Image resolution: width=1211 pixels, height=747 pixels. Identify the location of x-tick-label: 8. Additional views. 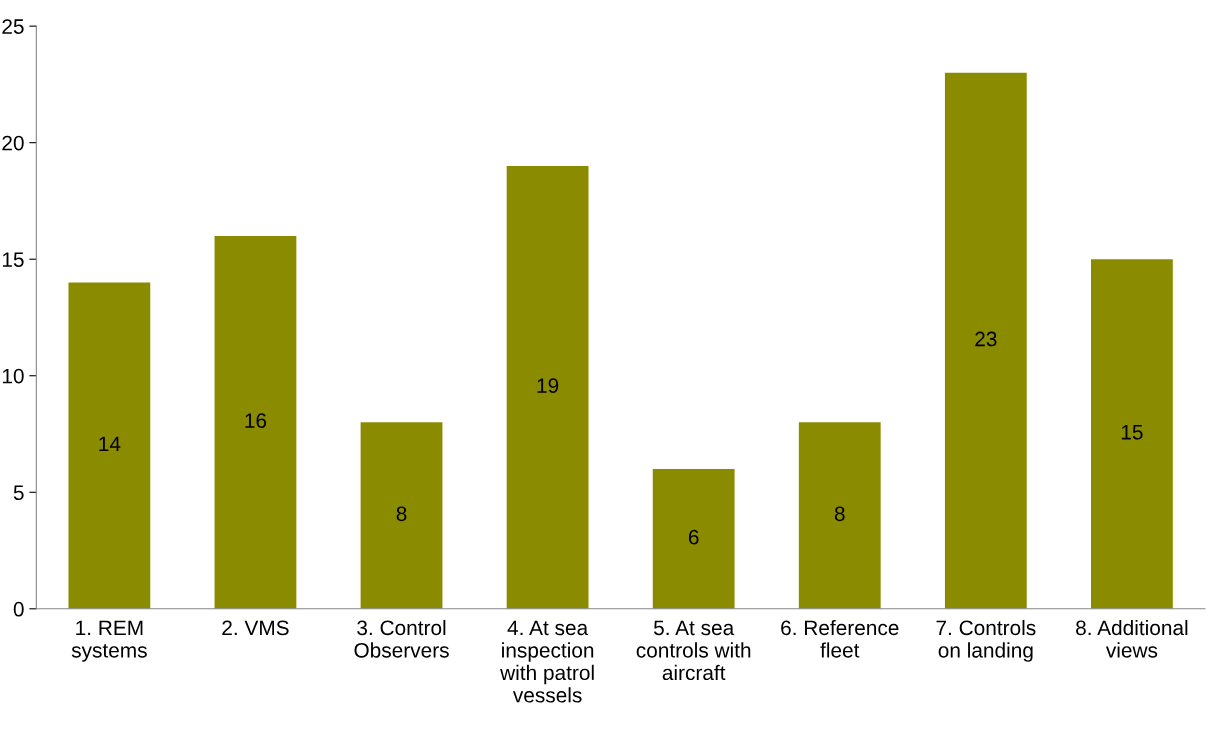
(1132, 638).